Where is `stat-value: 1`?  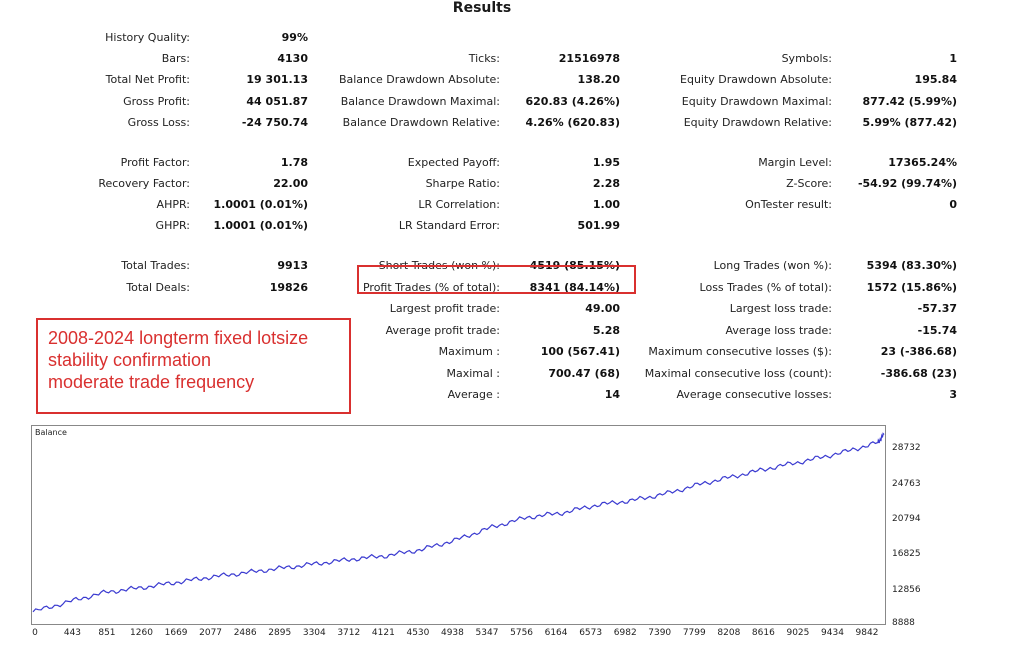
stat-value: 1 is located at coordinates (953, 58).